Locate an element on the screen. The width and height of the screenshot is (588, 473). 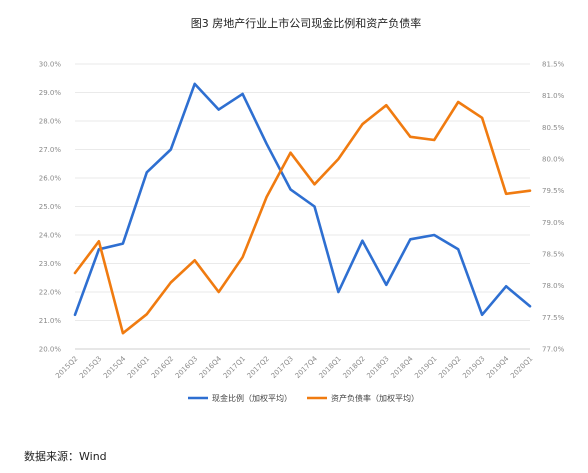
y-left-tick-label: 26.0% is located at coordinates (50, 179).